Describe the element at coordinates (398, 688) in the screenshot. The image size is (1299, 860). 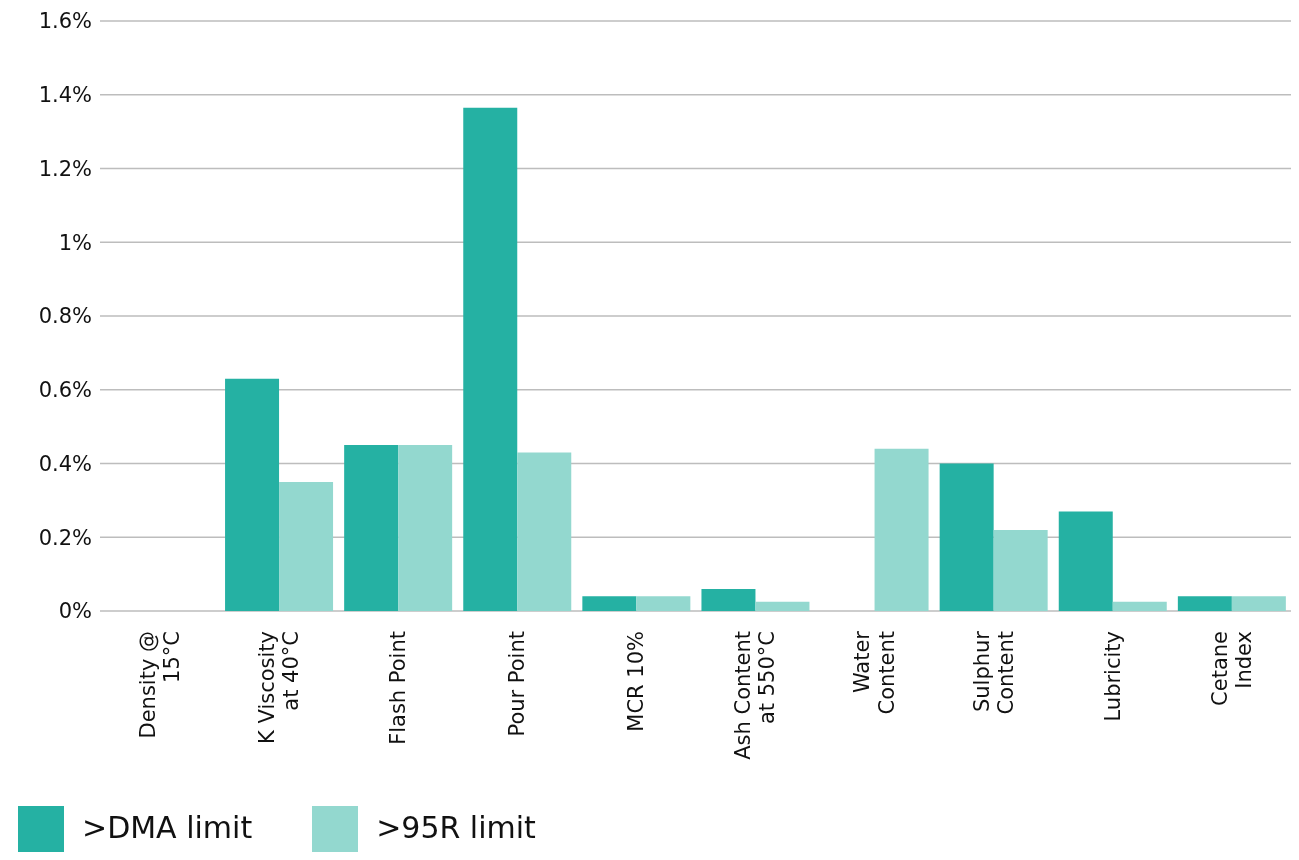
I see `x-tick-label: Flash Point` at that location.